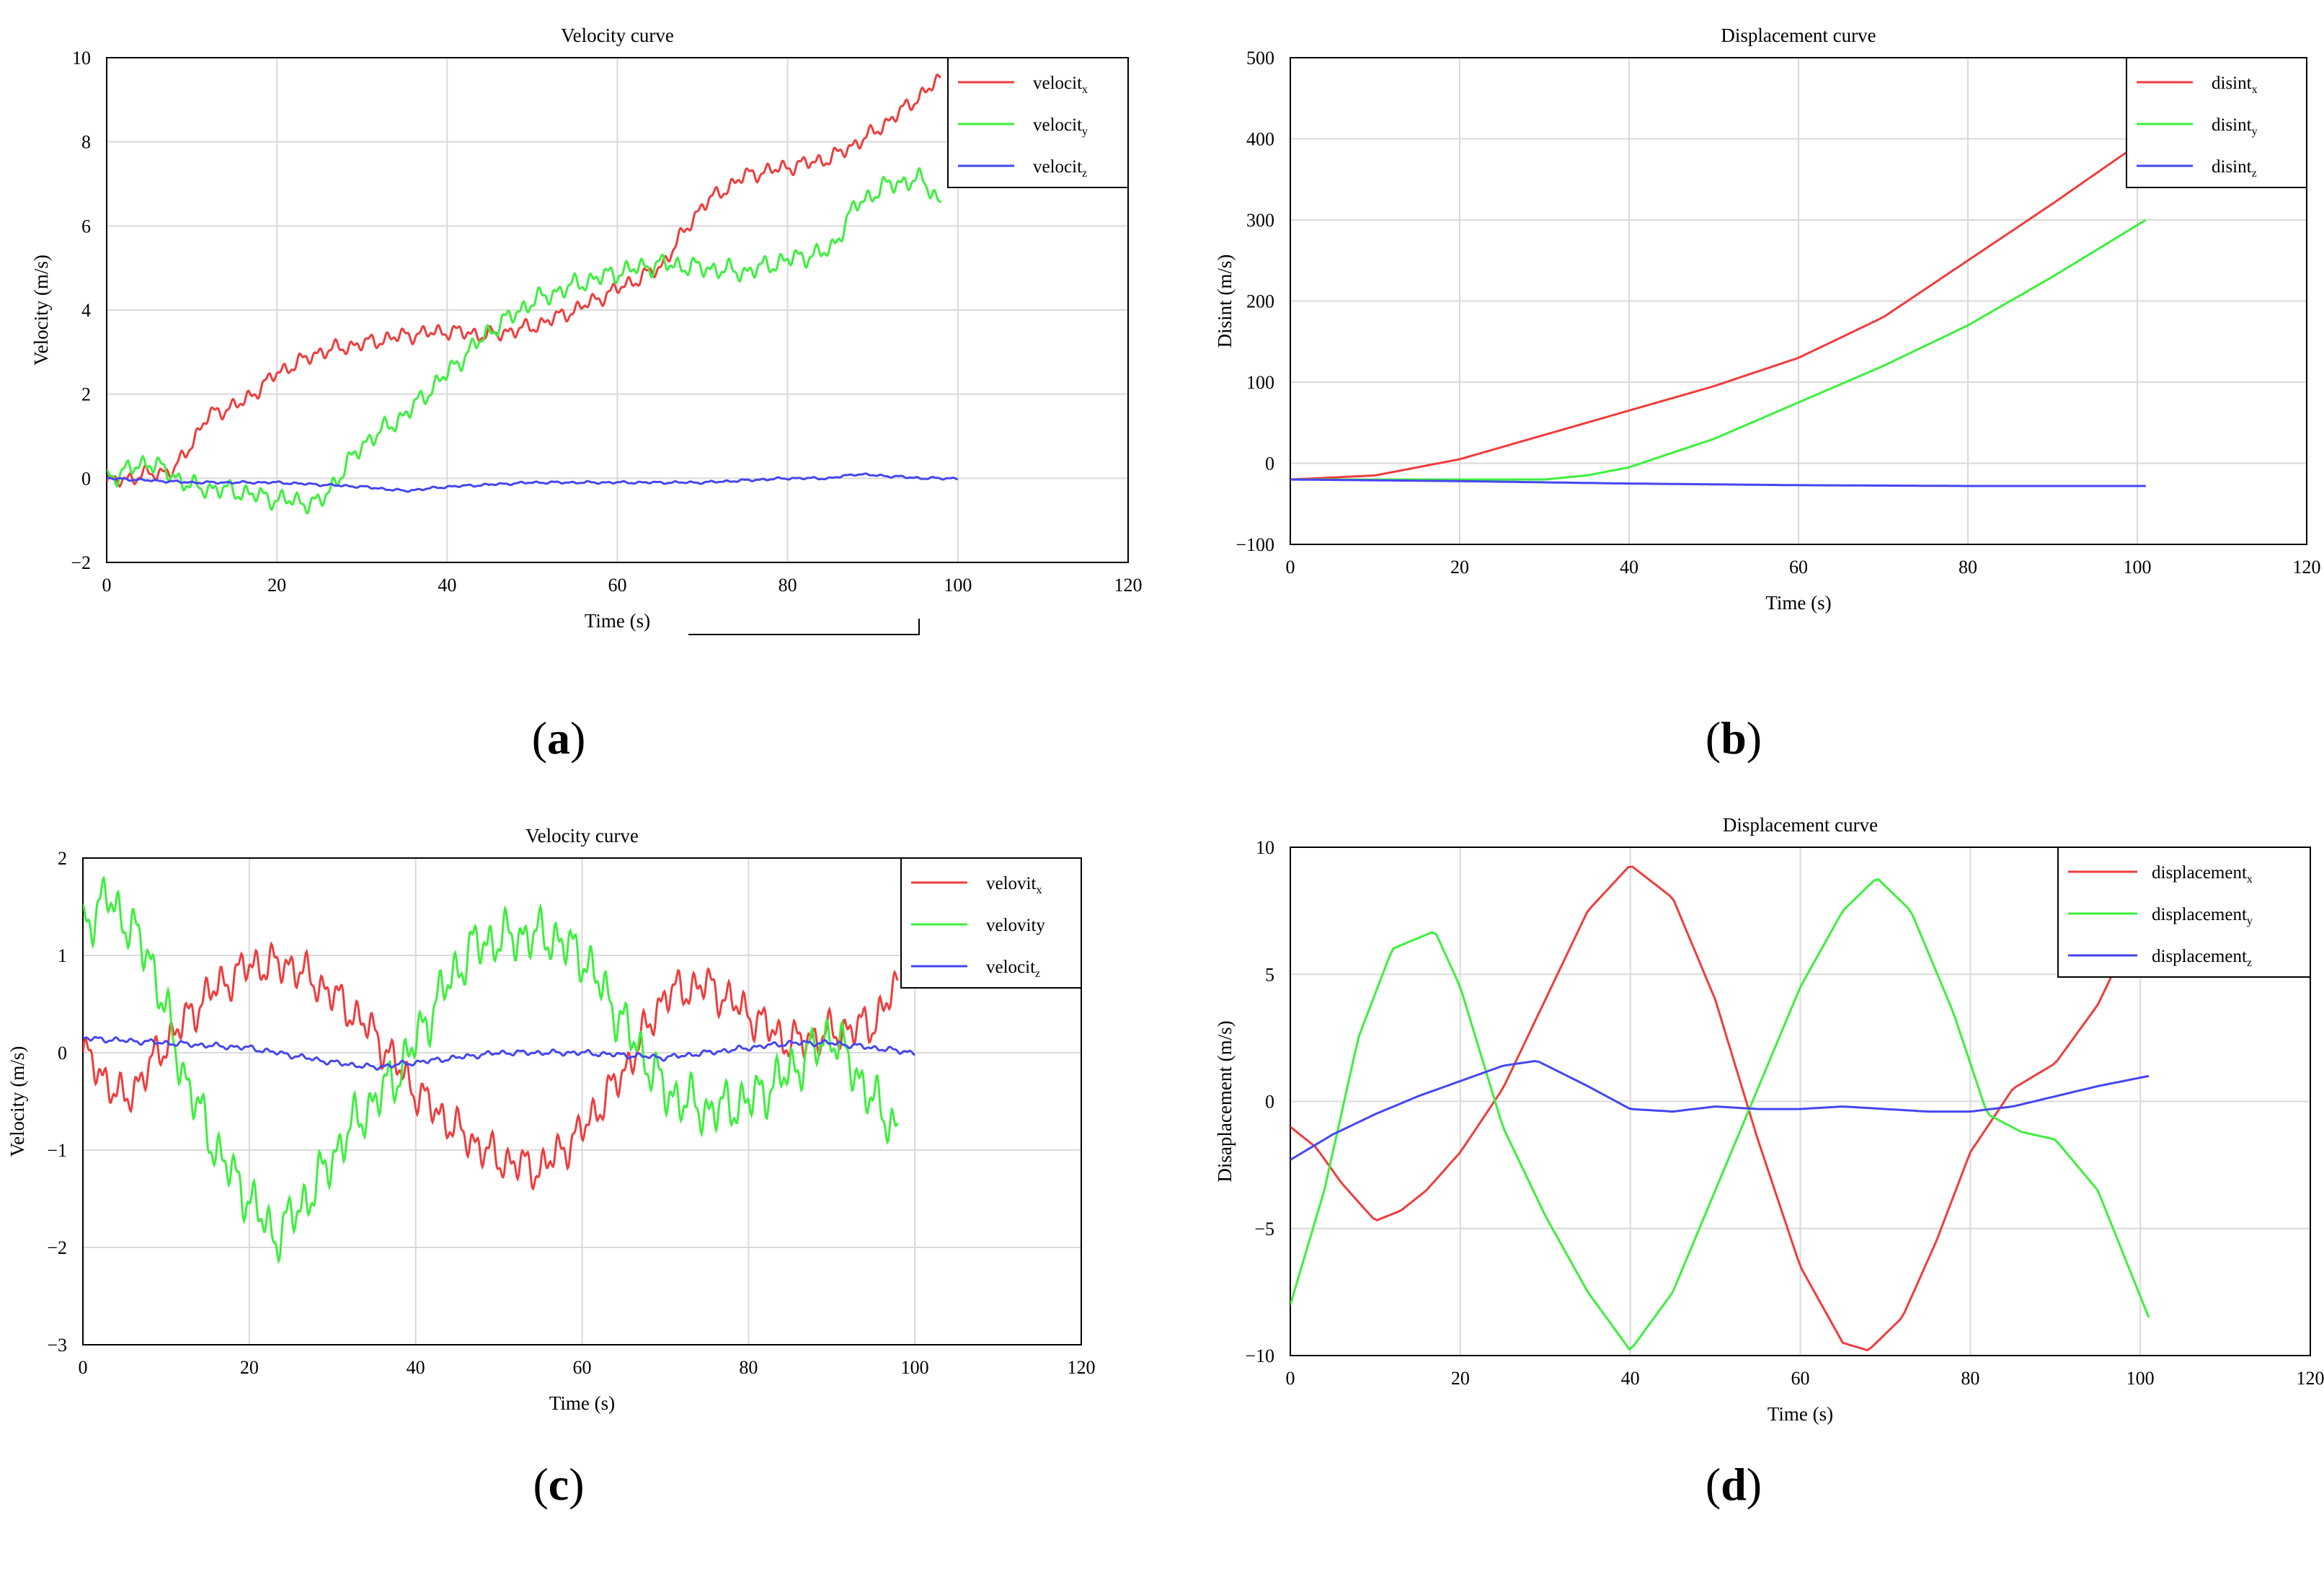 The height and width of the screenshot is (1569, 2324). What do you see at coordinates (1014, 885) in the screenshot?
I see `legend-entry: velovitx` at bounding box center [1014, 885].